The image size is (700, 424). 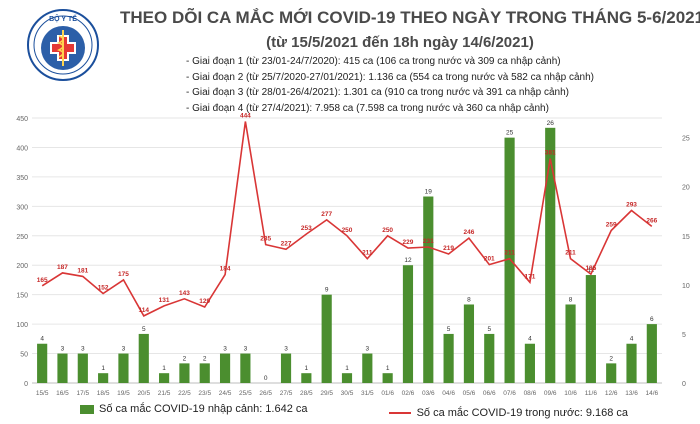 I want to click on right-axis-tick-label: 15, so click(x=686, y=237).